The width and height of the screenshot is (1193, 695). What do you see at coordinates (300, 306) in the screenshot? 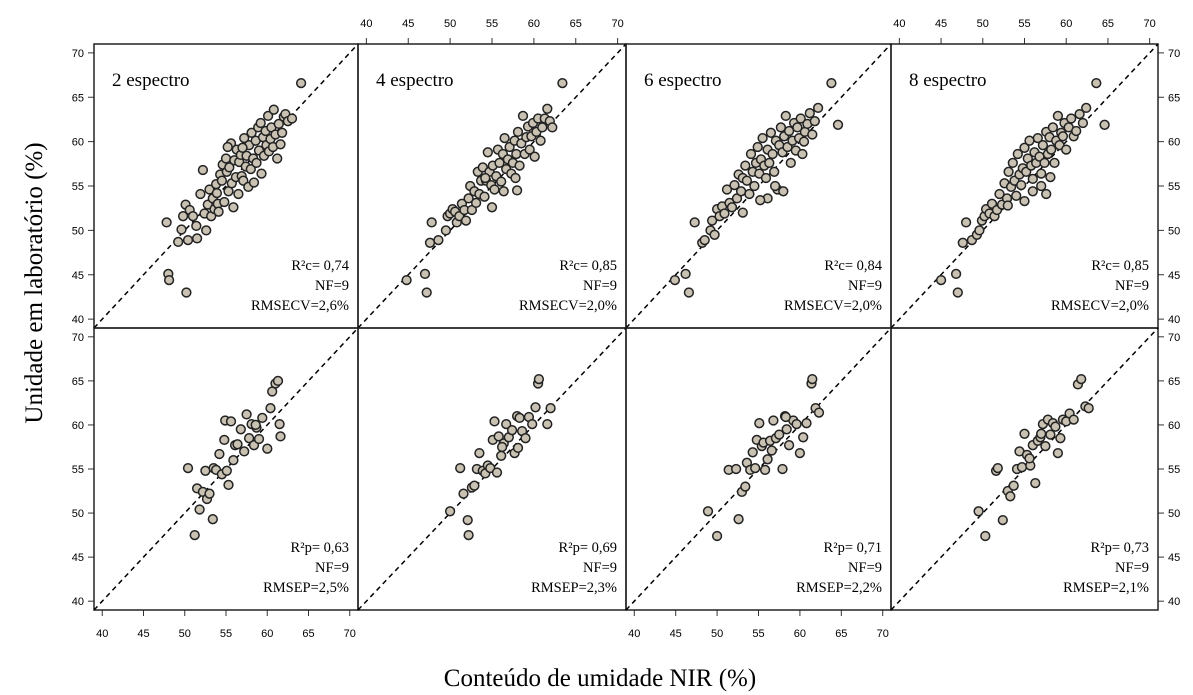
I see `stat-text: RMSECV=2,6%` at bounding box center [300, 306].